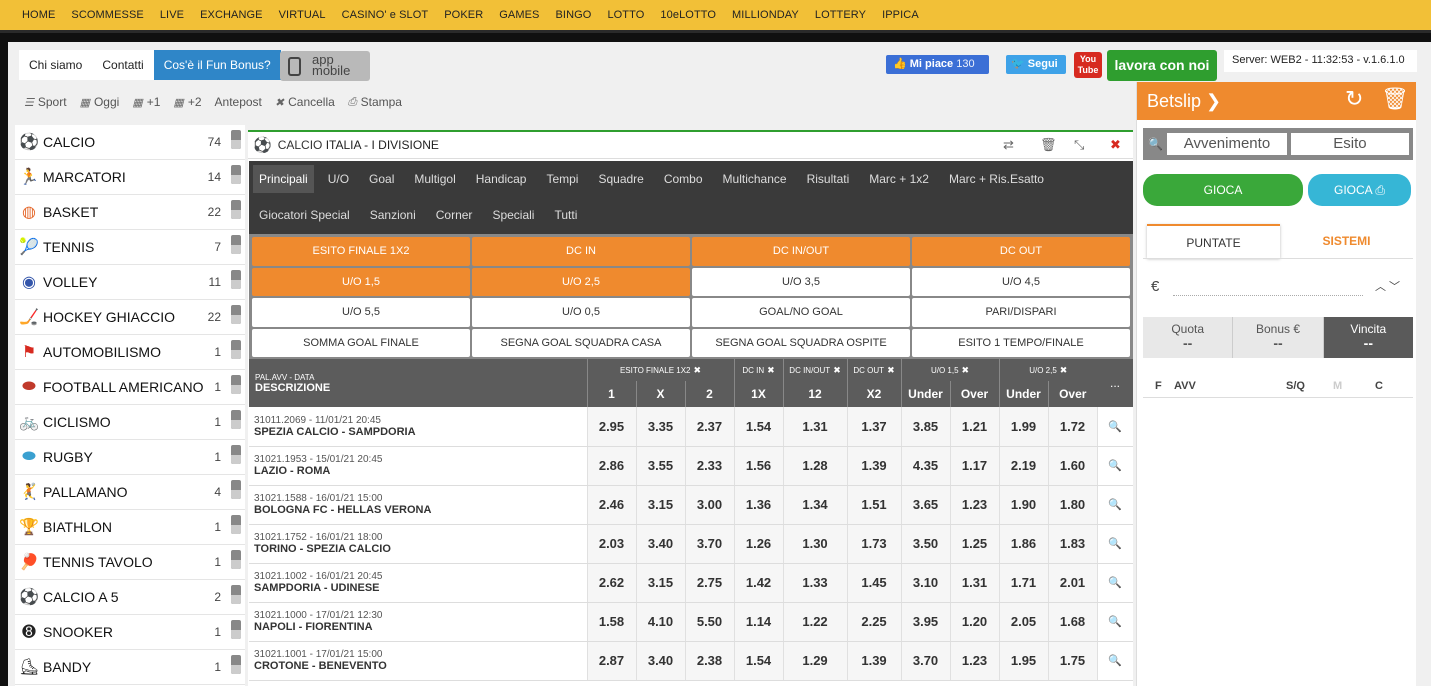  Describe the element at coordinates (974, 505) in the screenshot. I see `odds-cell: 1.23` at that location.